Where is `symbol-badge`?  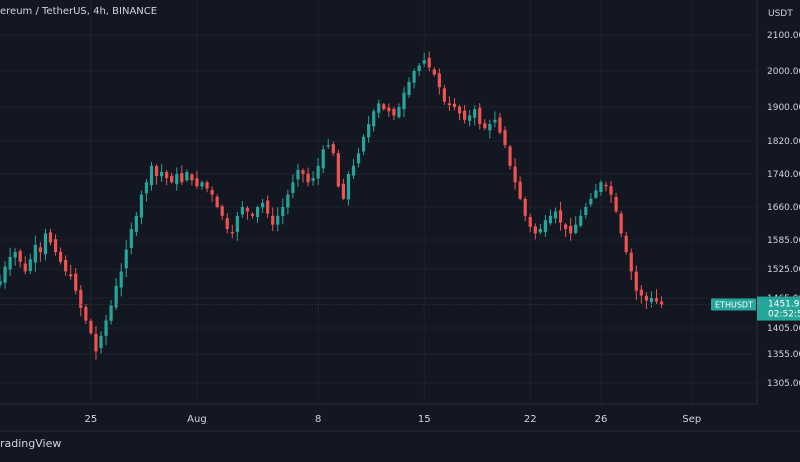 symbol-badge is located at coordinates (733, 304).